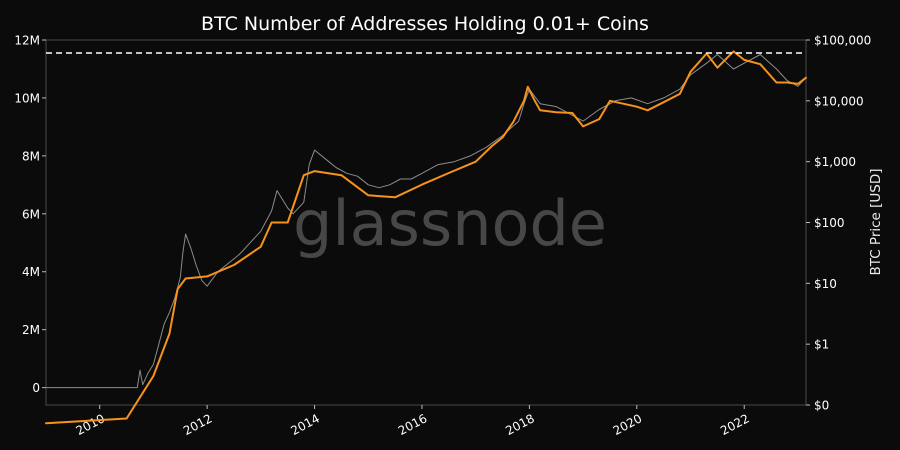  Describe the element at coordinates (31, 272) in the screenshot. I see `left-tick-label: 4M` at that location.